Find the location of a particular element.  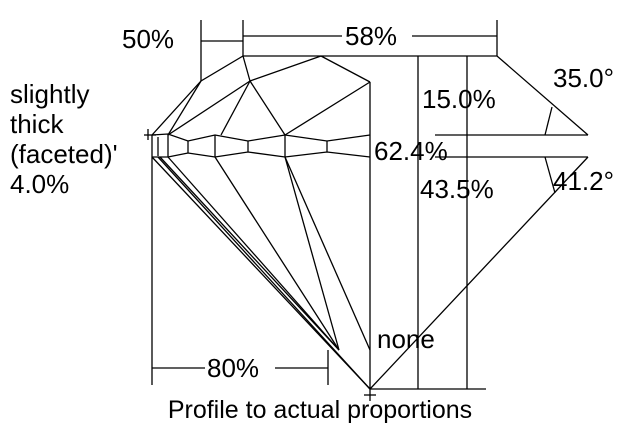

lower-half-label: 80% is located at coordinates (233, 368).